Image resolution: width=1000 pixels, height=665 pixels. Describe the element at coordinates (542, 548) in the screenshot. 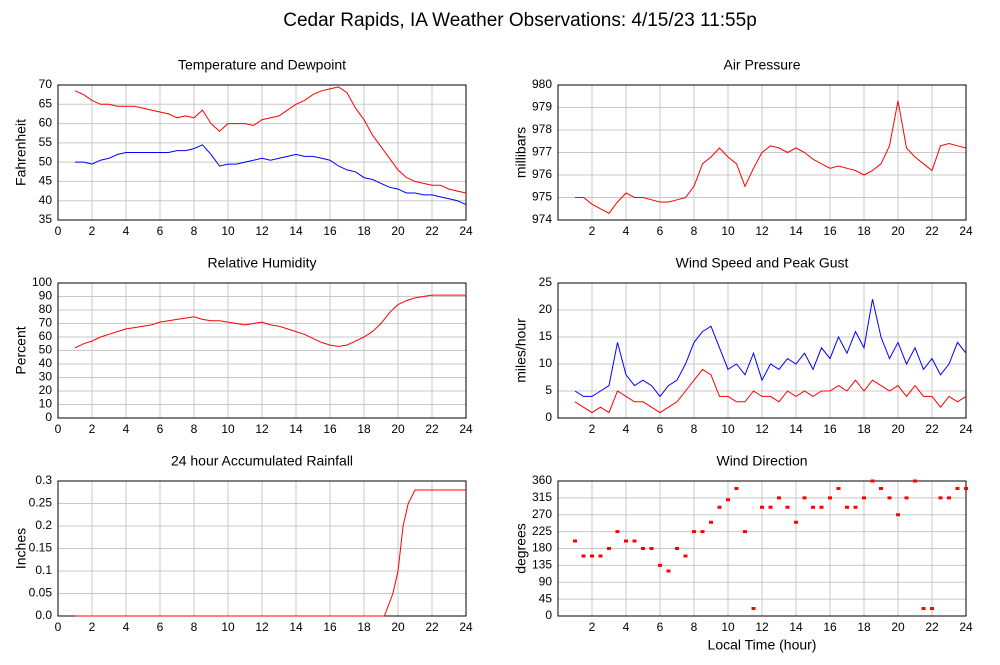

I see `y-tick-label: 180` at that location.